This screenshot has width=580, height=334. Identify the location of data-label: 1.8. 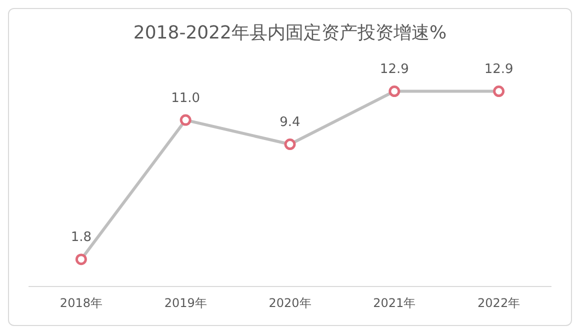
(81, 238).